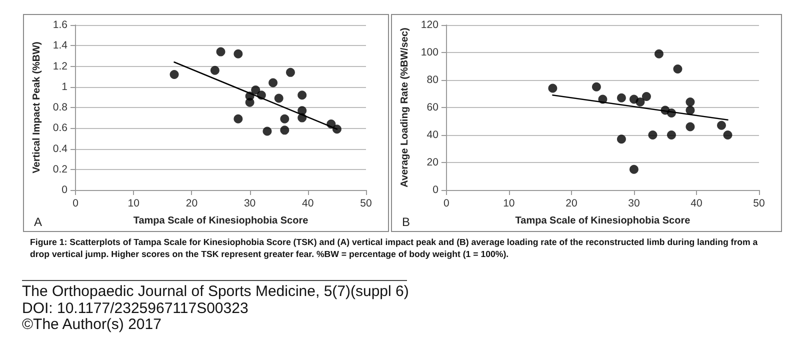 The width and height of the screenshot is (796, 345). What do you see at coordinates (60, 169) in the screenshot?
I see `y-tick-label: 0.2` at bounding box center [60, 169].